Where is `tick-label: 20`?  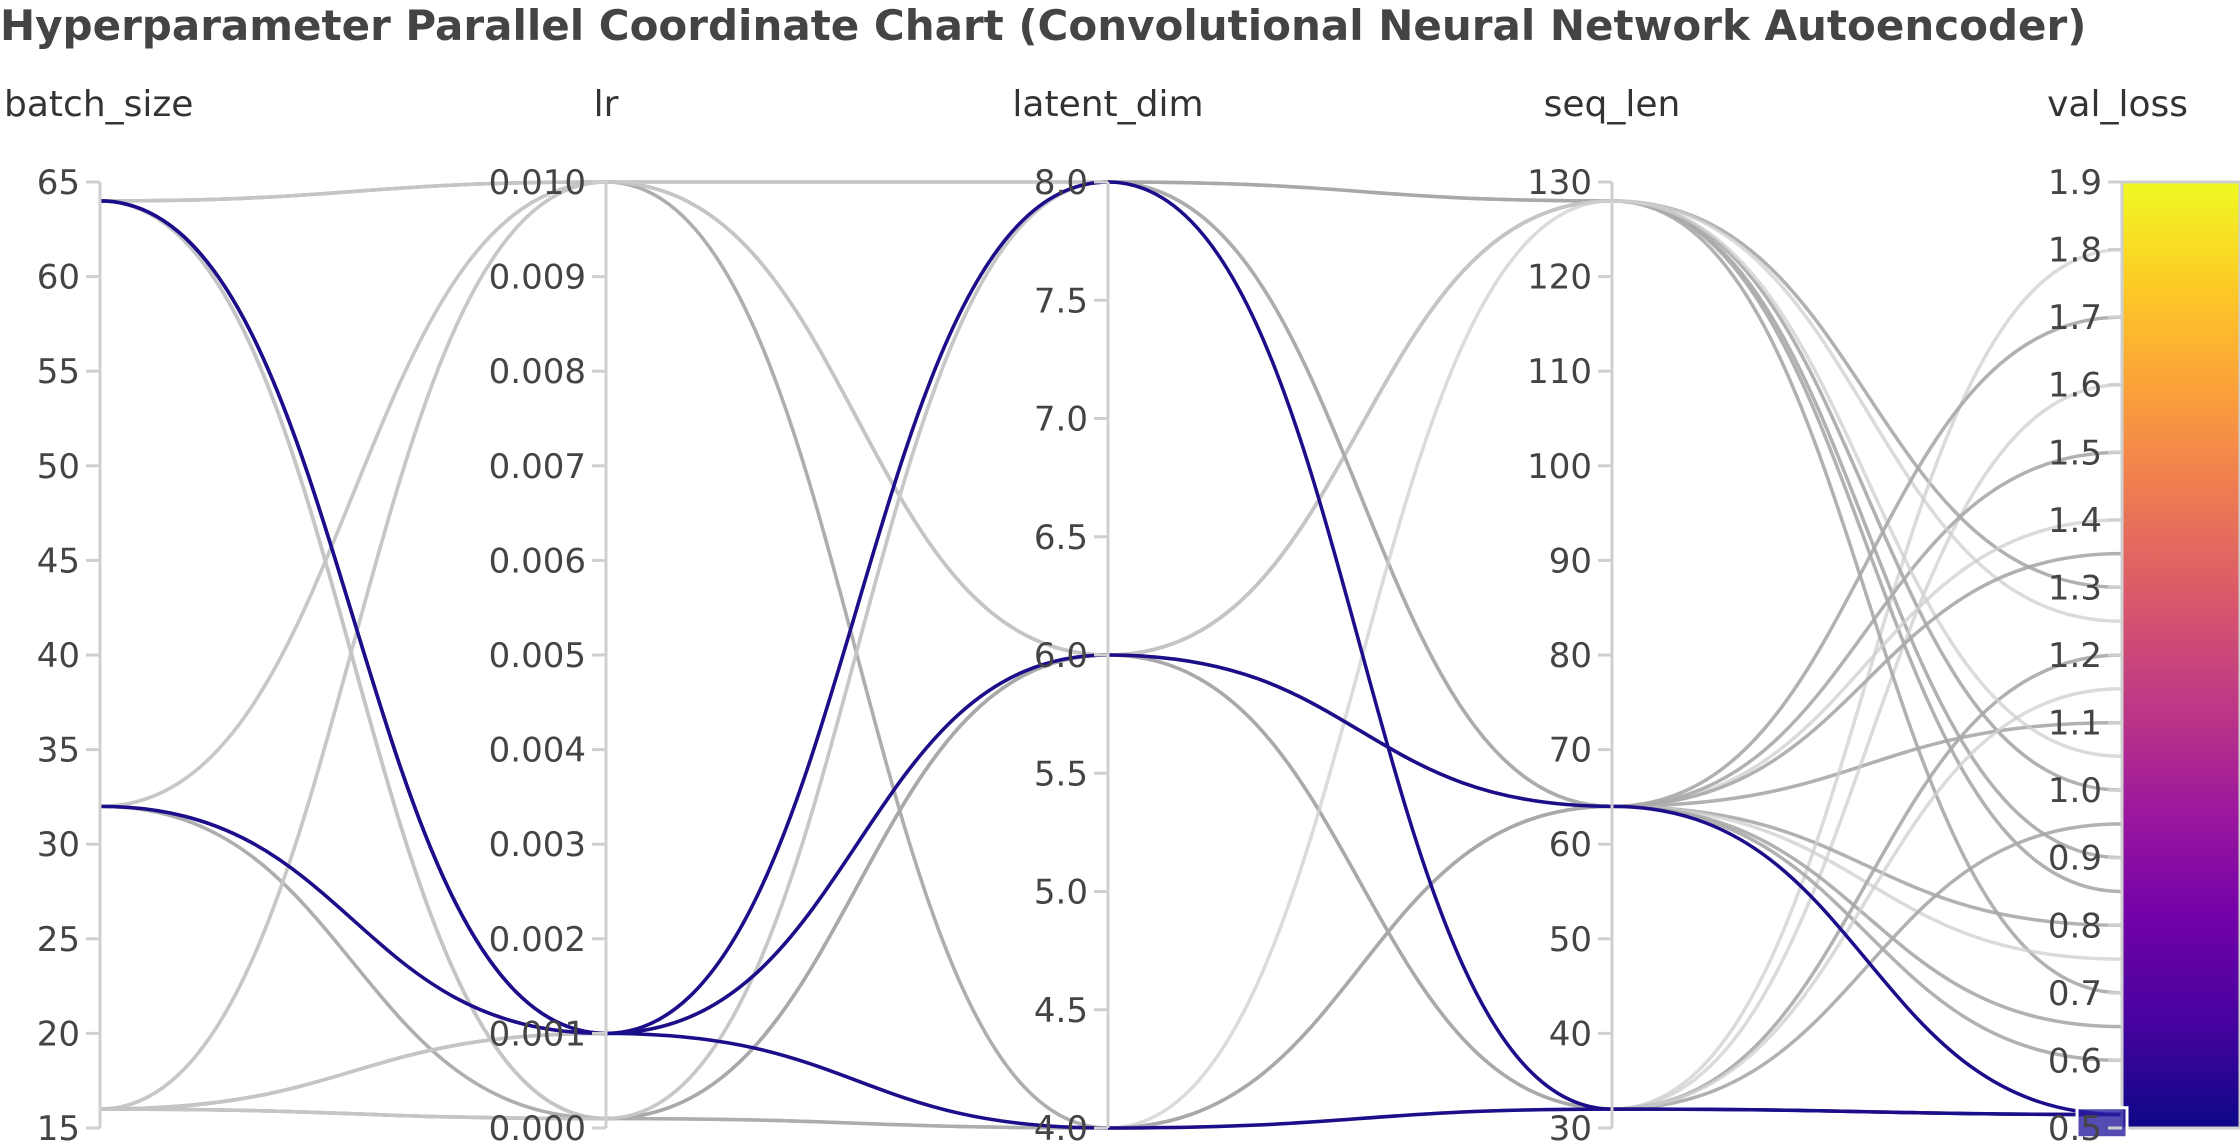 tick-label: 20 is located at coordinates (58, 1034).